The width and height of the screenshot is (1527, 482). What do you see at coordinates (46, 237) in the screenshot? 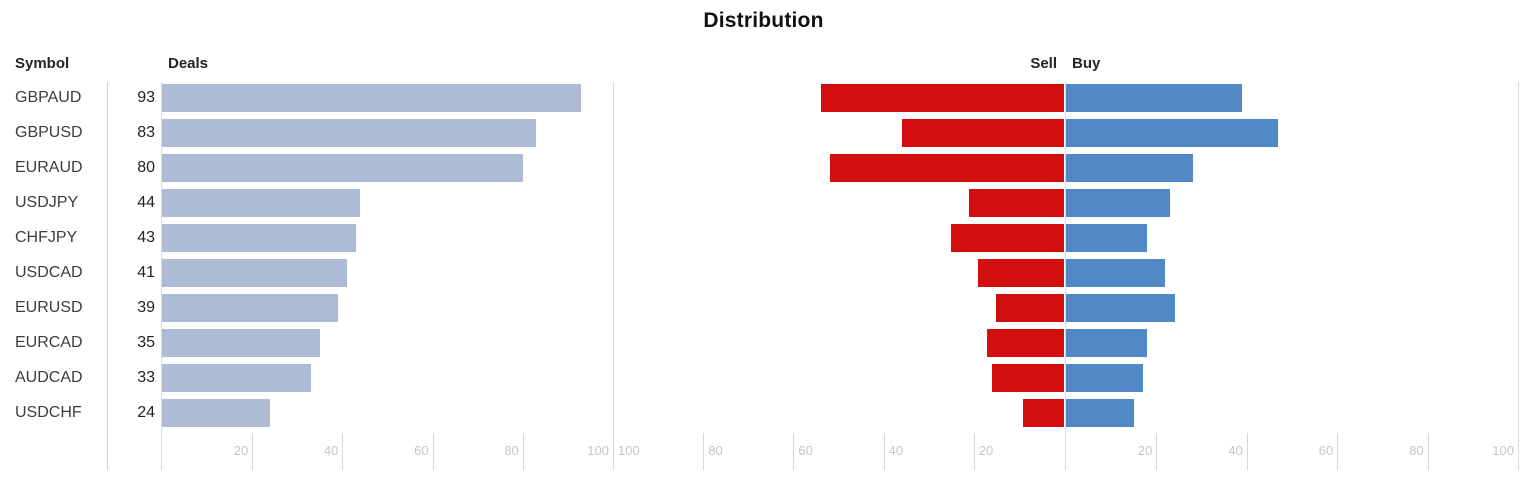
I see `symbol-label: CHFJPY` at bounding box center [46, 237].